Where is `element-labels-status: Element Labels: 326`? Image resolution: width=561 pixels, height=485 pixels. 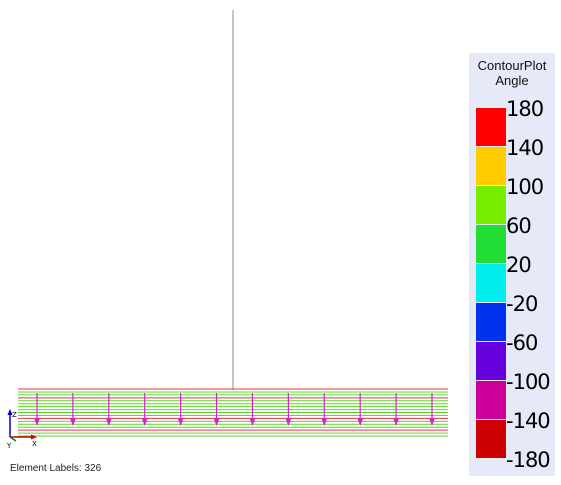 element-labels-status: Element Labels: 326 is located at coordinates (56, 468).